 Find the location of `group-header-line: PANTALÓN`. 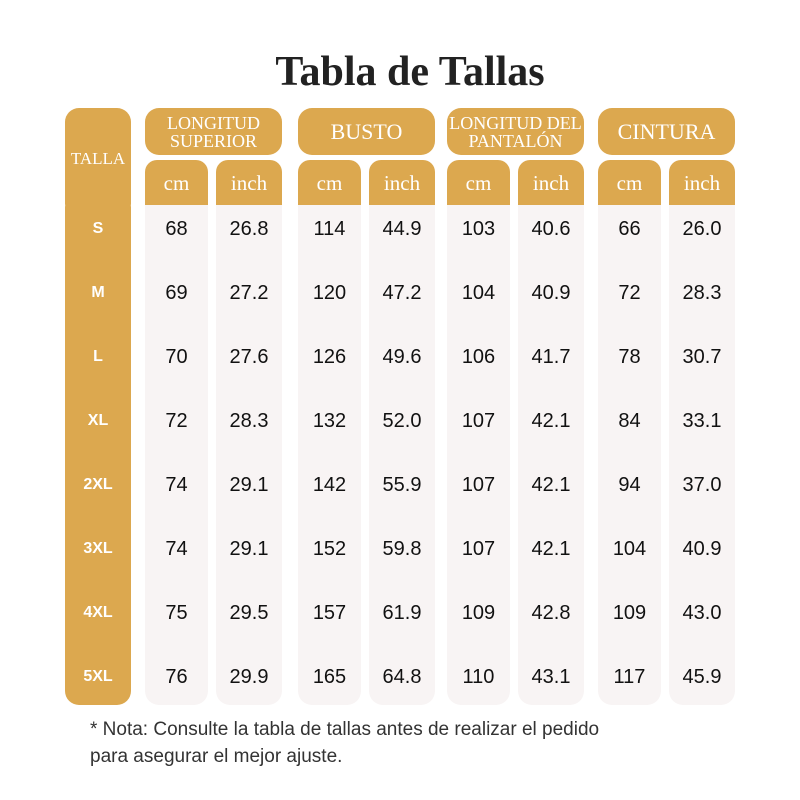

group-header-line: PANTALÓN is located at coordinates (515, 140).